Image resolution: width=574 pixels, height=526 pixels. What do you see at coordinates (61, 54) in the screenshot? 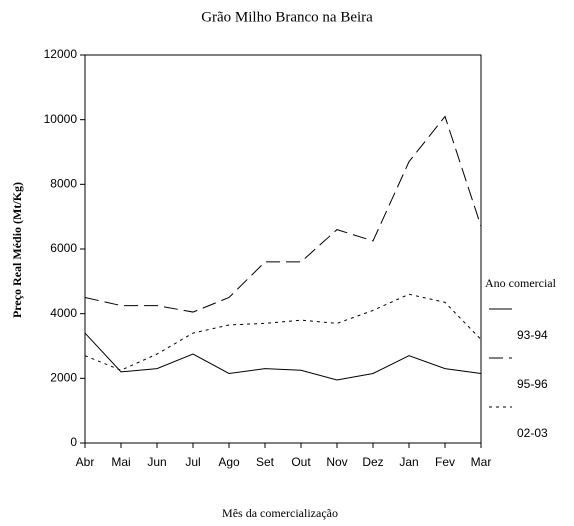
I see `y-tick-label: 12000` at bounding box center [61, 54].